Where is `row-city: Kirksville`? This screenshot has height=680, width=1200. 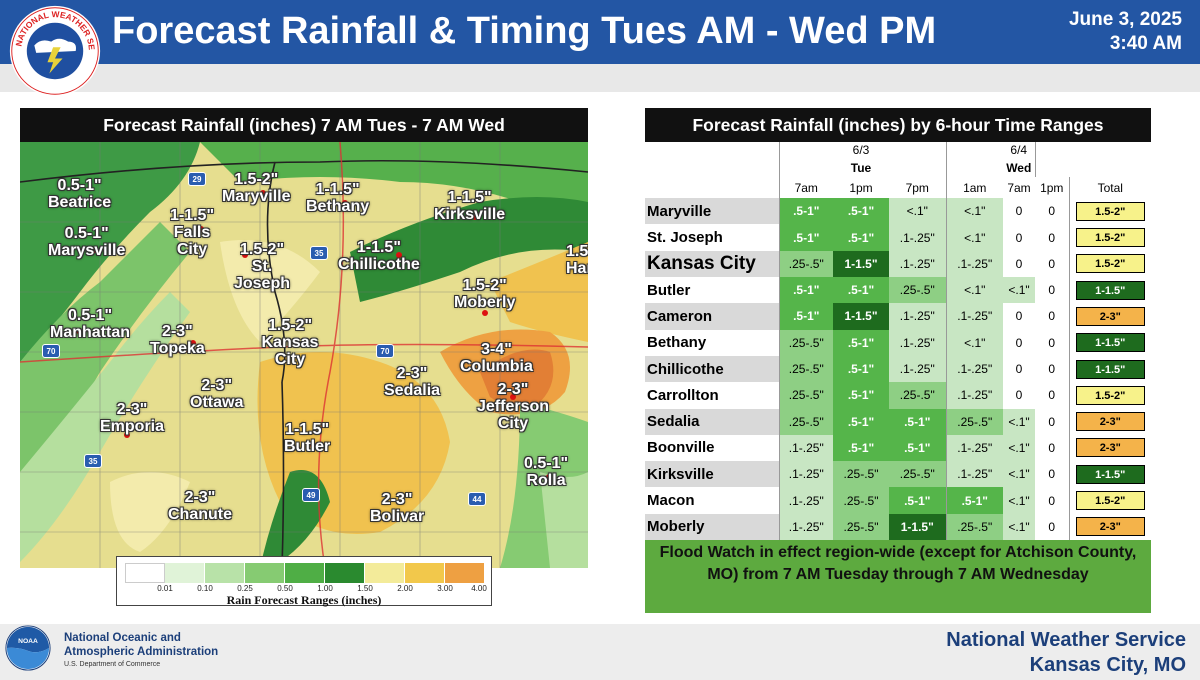
row-city: Kirksville is located at coordinates (712, 474).